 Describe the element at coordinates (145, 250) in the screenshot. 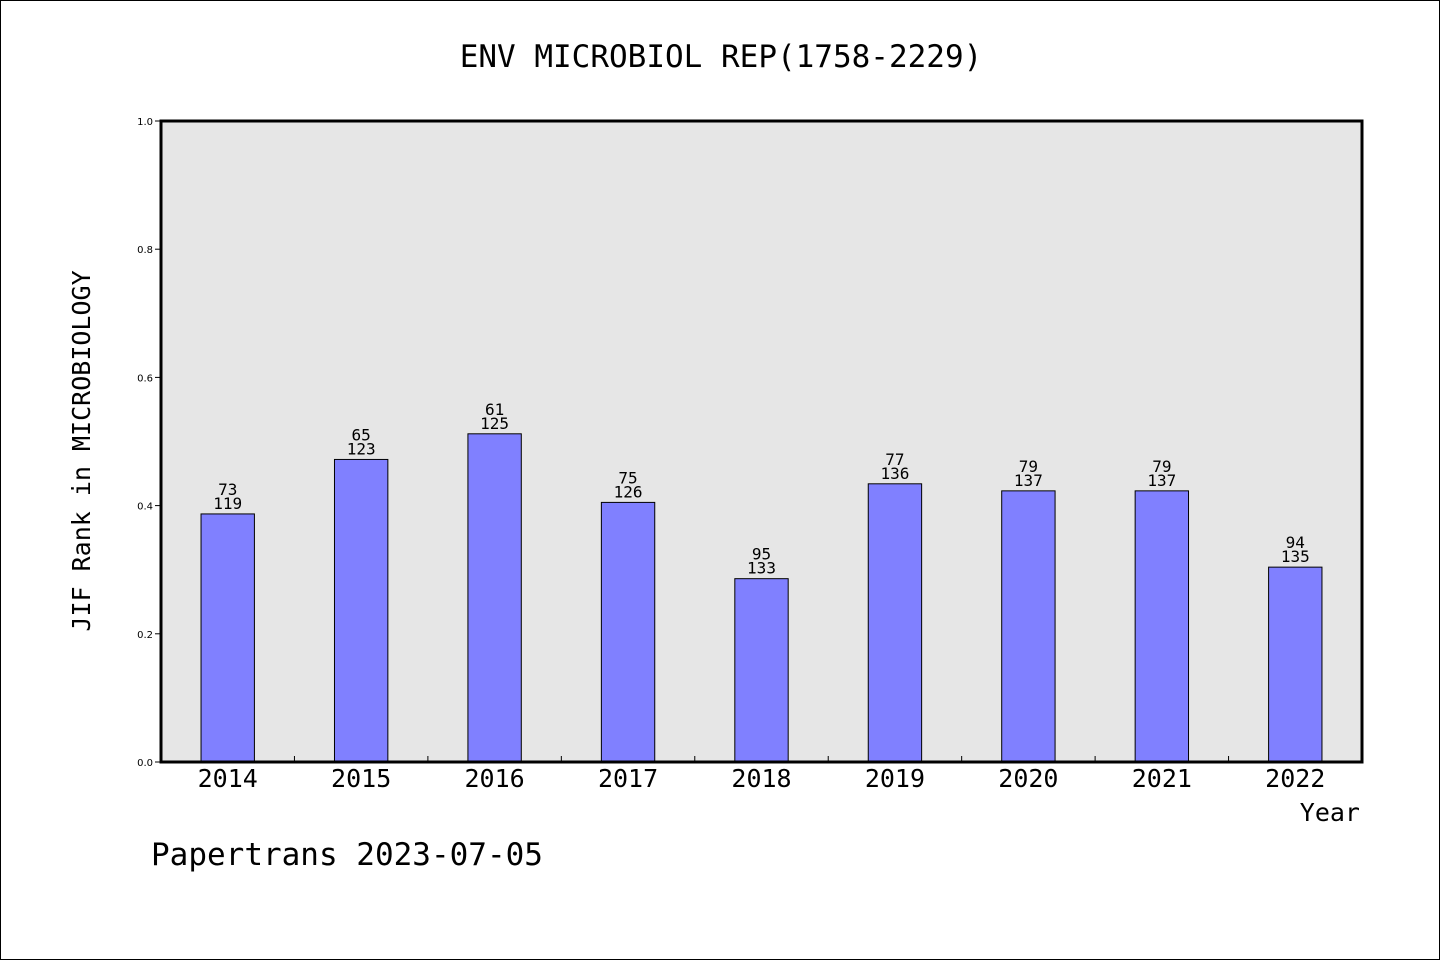

I see `y-tick-label: 0.8` at that location.